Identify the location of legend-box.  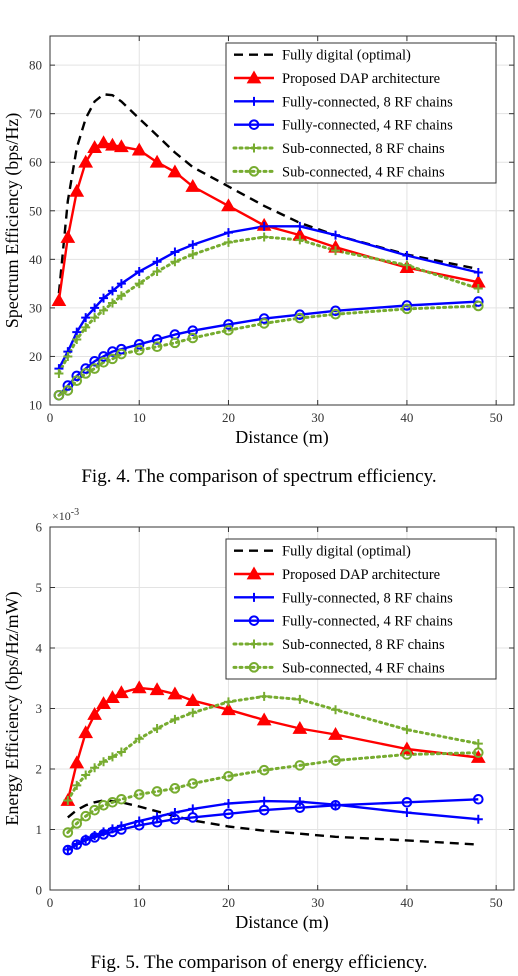
(361, 113).